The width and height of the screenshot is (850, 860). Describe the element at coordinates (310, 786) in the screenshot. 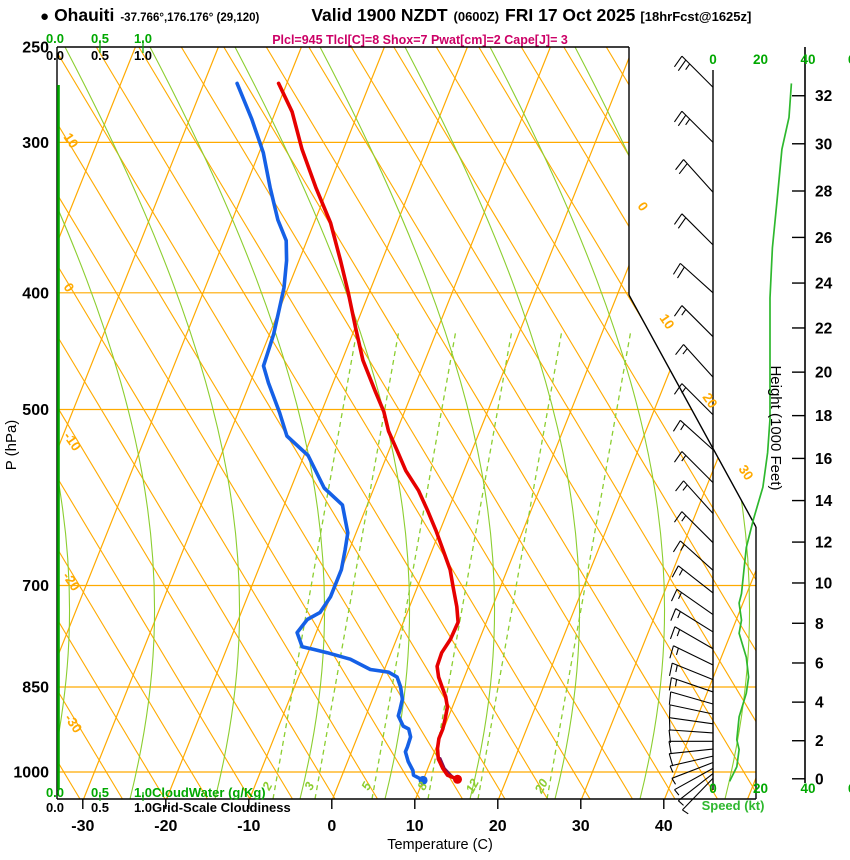

I see `svg-text: 3` at that location.